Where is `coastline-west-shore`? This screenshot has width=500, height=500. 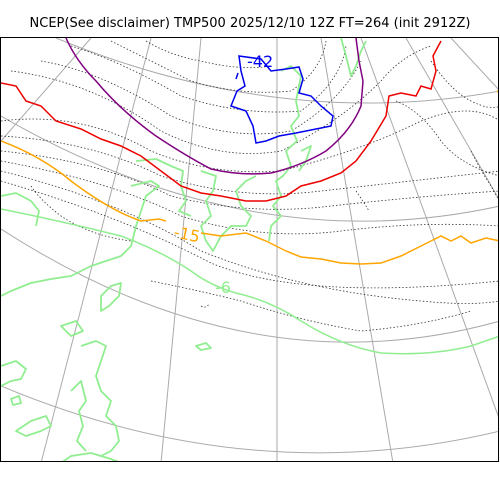 coastline-west-shore is located at coordinates (80, 238).